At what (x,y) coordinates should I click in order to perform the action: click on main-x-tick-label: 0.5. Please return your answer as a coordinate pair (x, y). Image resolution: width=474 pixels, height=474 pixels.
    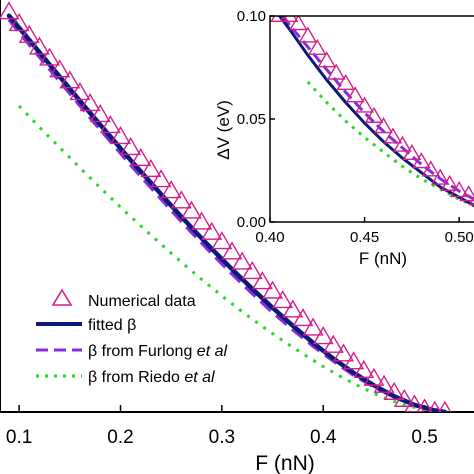
    Looking at the image, I should click on (424, 437).